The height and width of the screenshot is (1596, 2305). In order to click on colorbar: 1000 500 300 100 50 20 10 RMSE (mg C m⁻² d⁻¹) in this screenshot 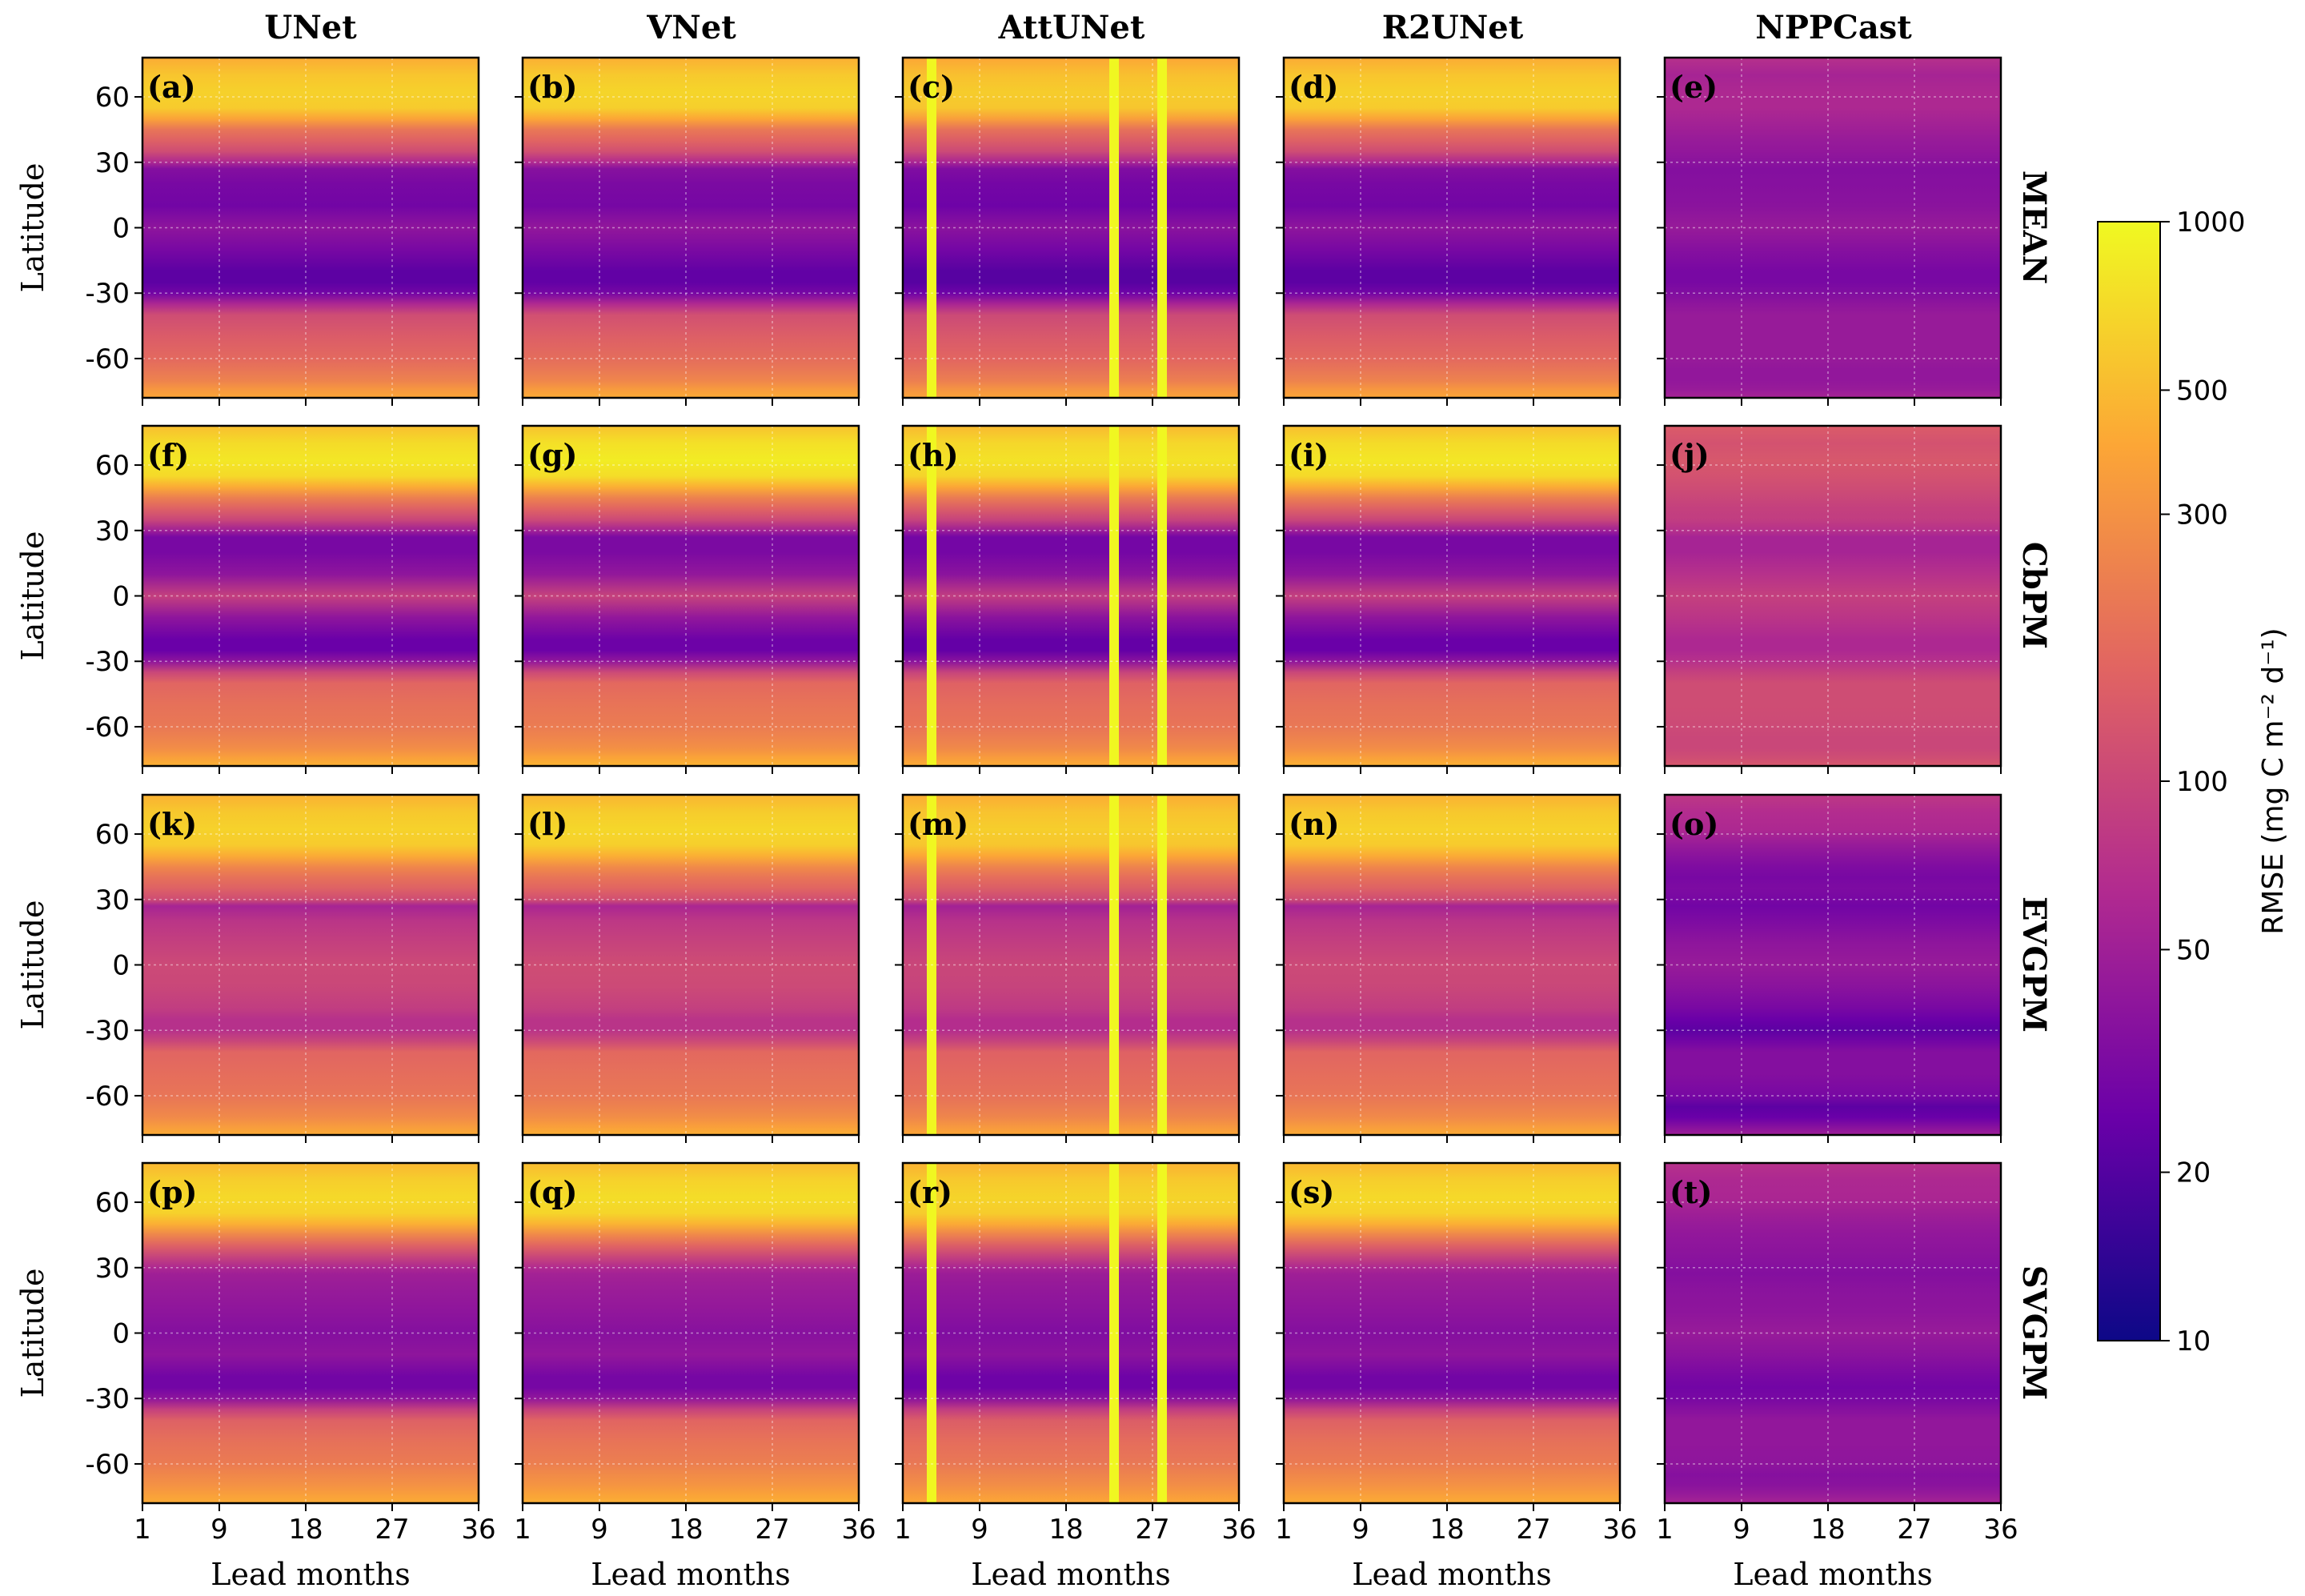, I will do `click(2193, 782)`.